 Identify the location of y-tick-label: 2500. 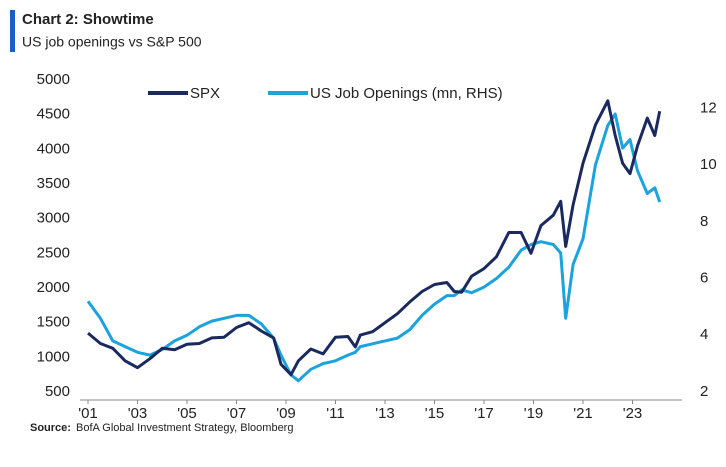
(53, 252).